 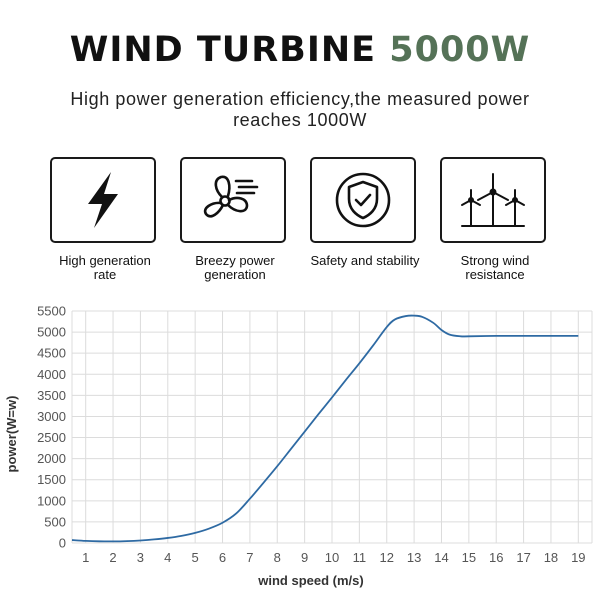 What do you see at coordinates (460, 50) in the screenshot?
I see `title-accent: 5000W` at bounding box center [460, 50].